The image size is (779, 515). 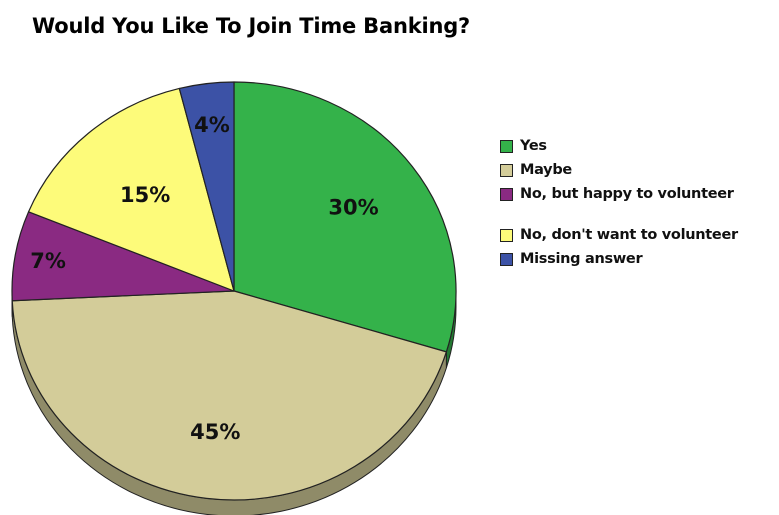 I want to click on legend-item-no-happy-to-volunteer: No, but happy to volunteer, so click(x=617, y=194).